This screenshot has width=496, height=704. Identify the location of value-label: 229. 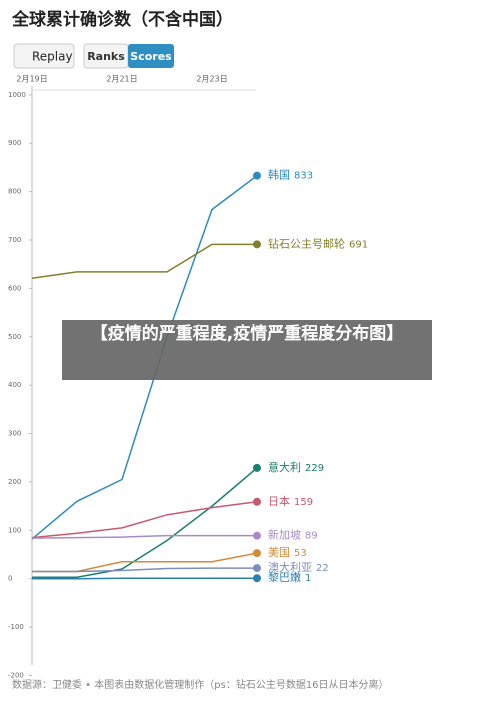
(314, 468).